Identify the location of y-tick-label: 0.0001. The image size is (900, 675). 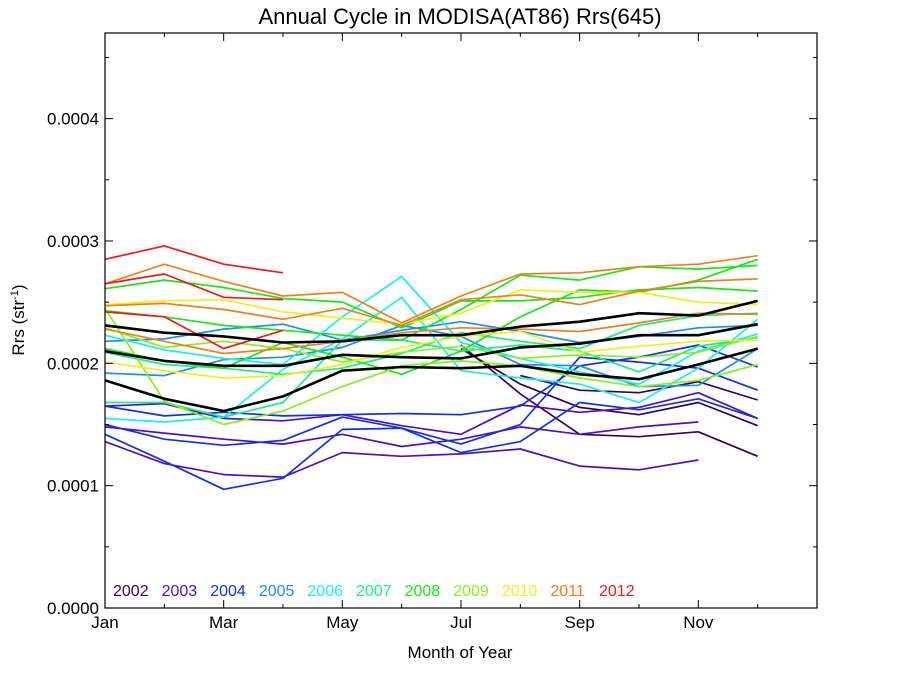
(73, 486).